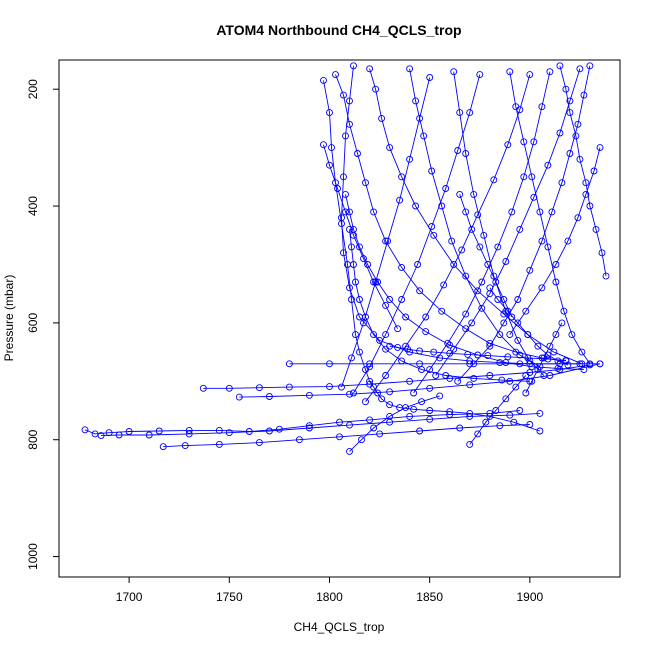  Describe the element at coordinates (529, 597) in the screenshot. I see `x-tick-label: 1900` at that location.